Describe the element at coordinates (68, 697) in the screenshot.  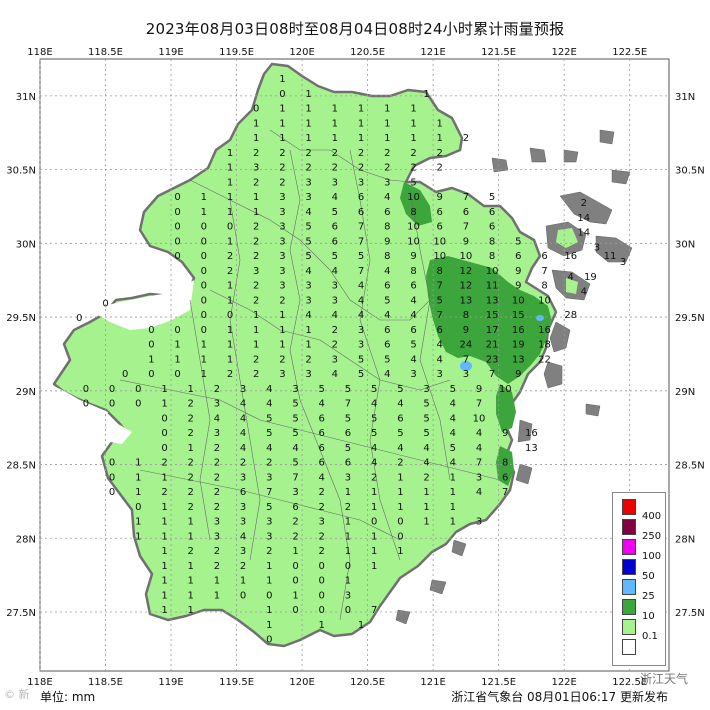
I see `unit-label: 单位: mm` at that location.